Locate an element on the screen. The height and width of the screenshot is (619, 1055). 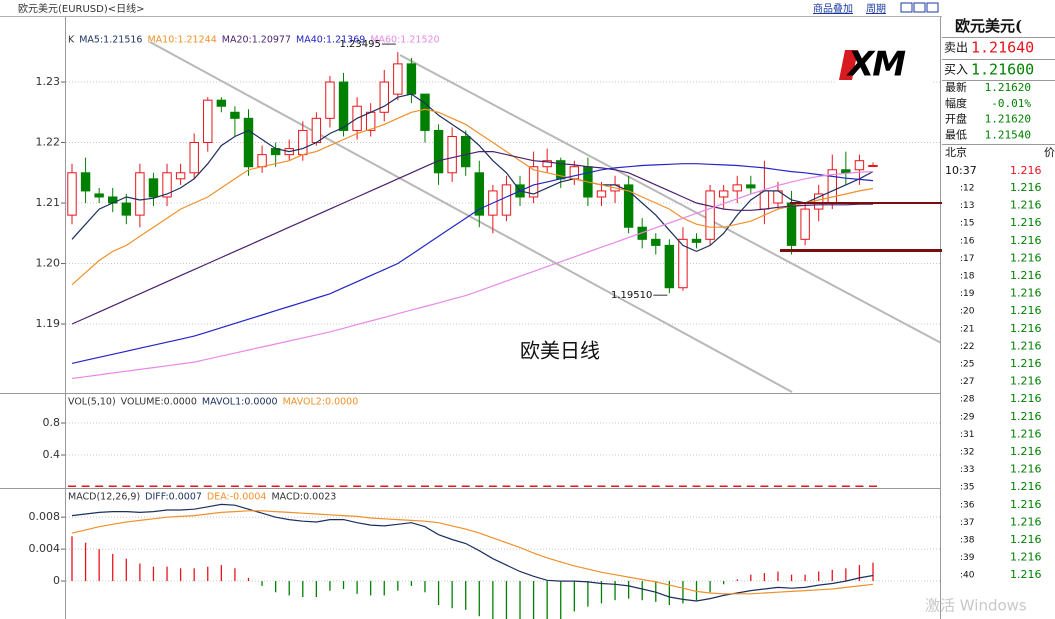
tick-time: :18 is located at coordinates (967, 277).